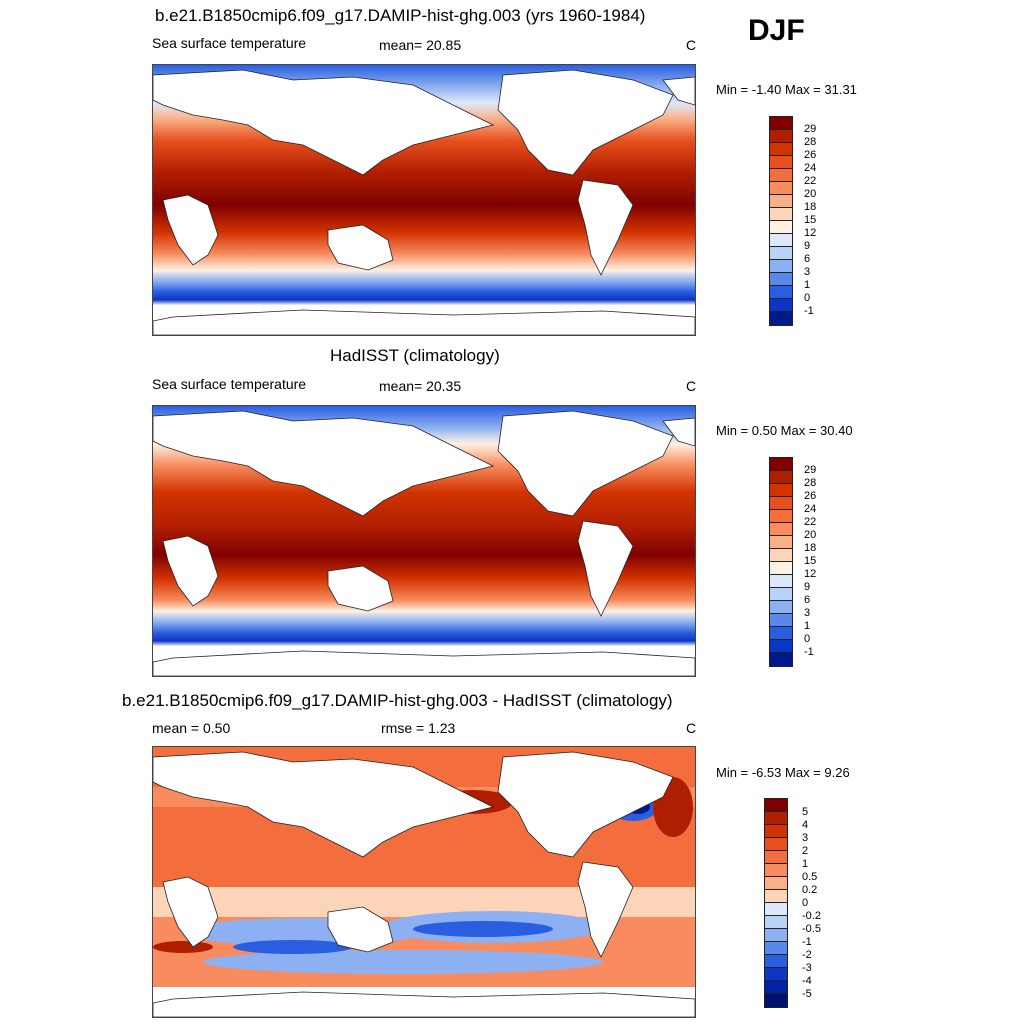 The width and height of the screenshot is (1024, 1024). I want to click on panel-2-minmax: Min = 0.50 Max = 30.40, so click(784, 430).